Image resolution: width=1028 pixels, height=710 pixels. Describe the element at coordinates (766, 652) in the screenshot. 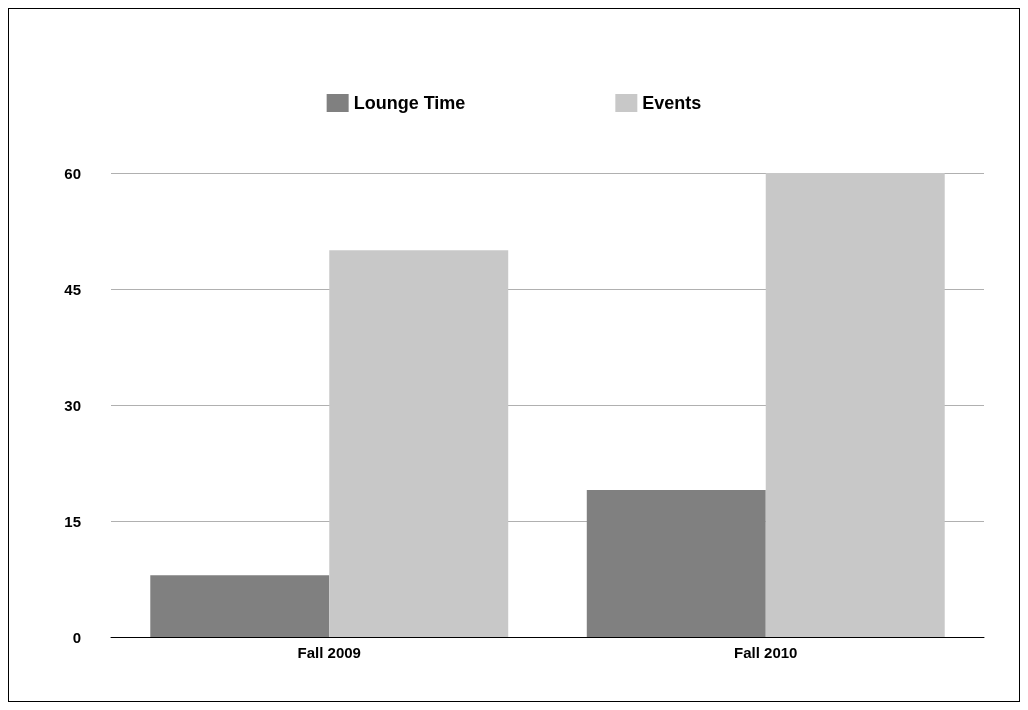

I see `x-tick-label: Fall 2010` at that location.